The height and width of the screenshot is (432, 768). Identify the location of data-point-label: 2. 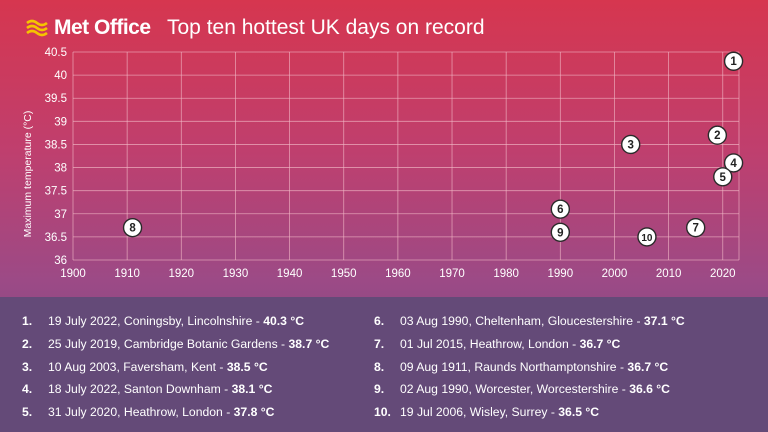
(717, 136).